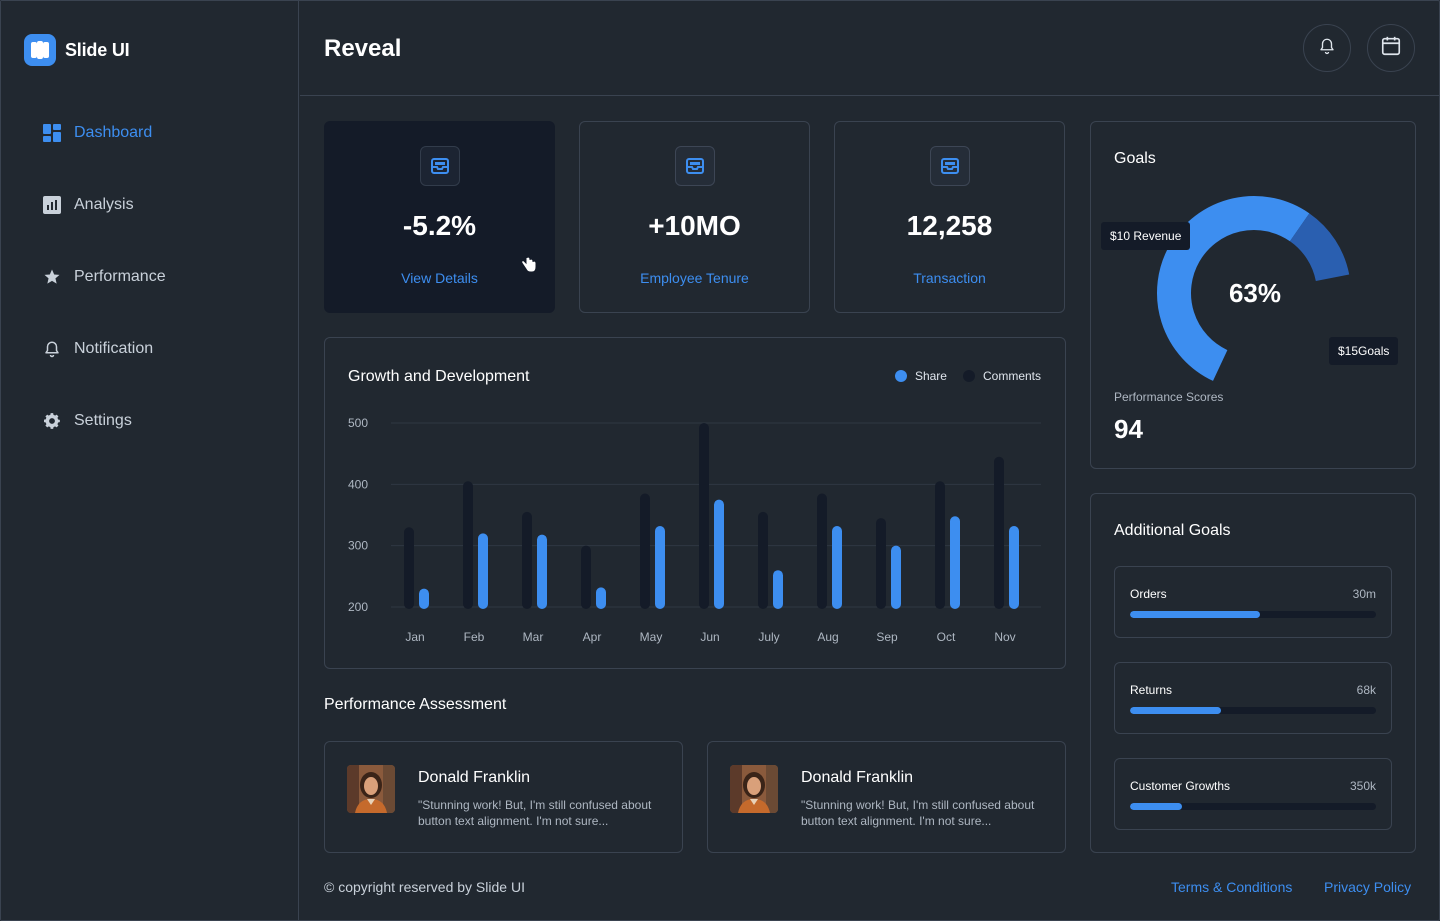 This screenshot has width=1440, height=921. I want to click on privacy-link: Privacy Policy, so click(1368, 887).